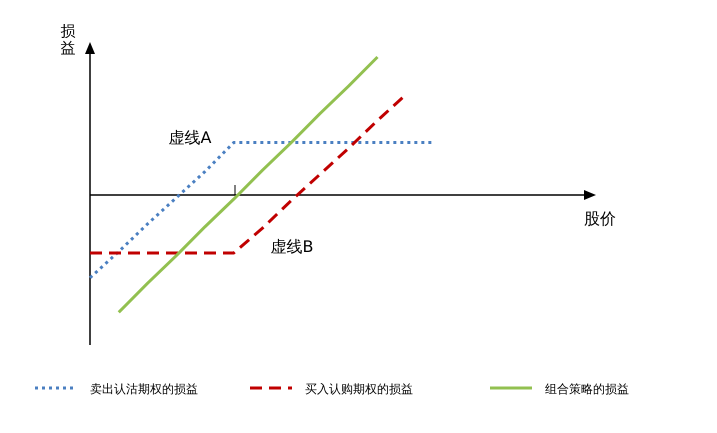 The height and width of the screenshot is (433, 717). What do you see at coordinates (600, 218) in the screenshot?
I see `text: 股价` at bounding box center [600, 218].